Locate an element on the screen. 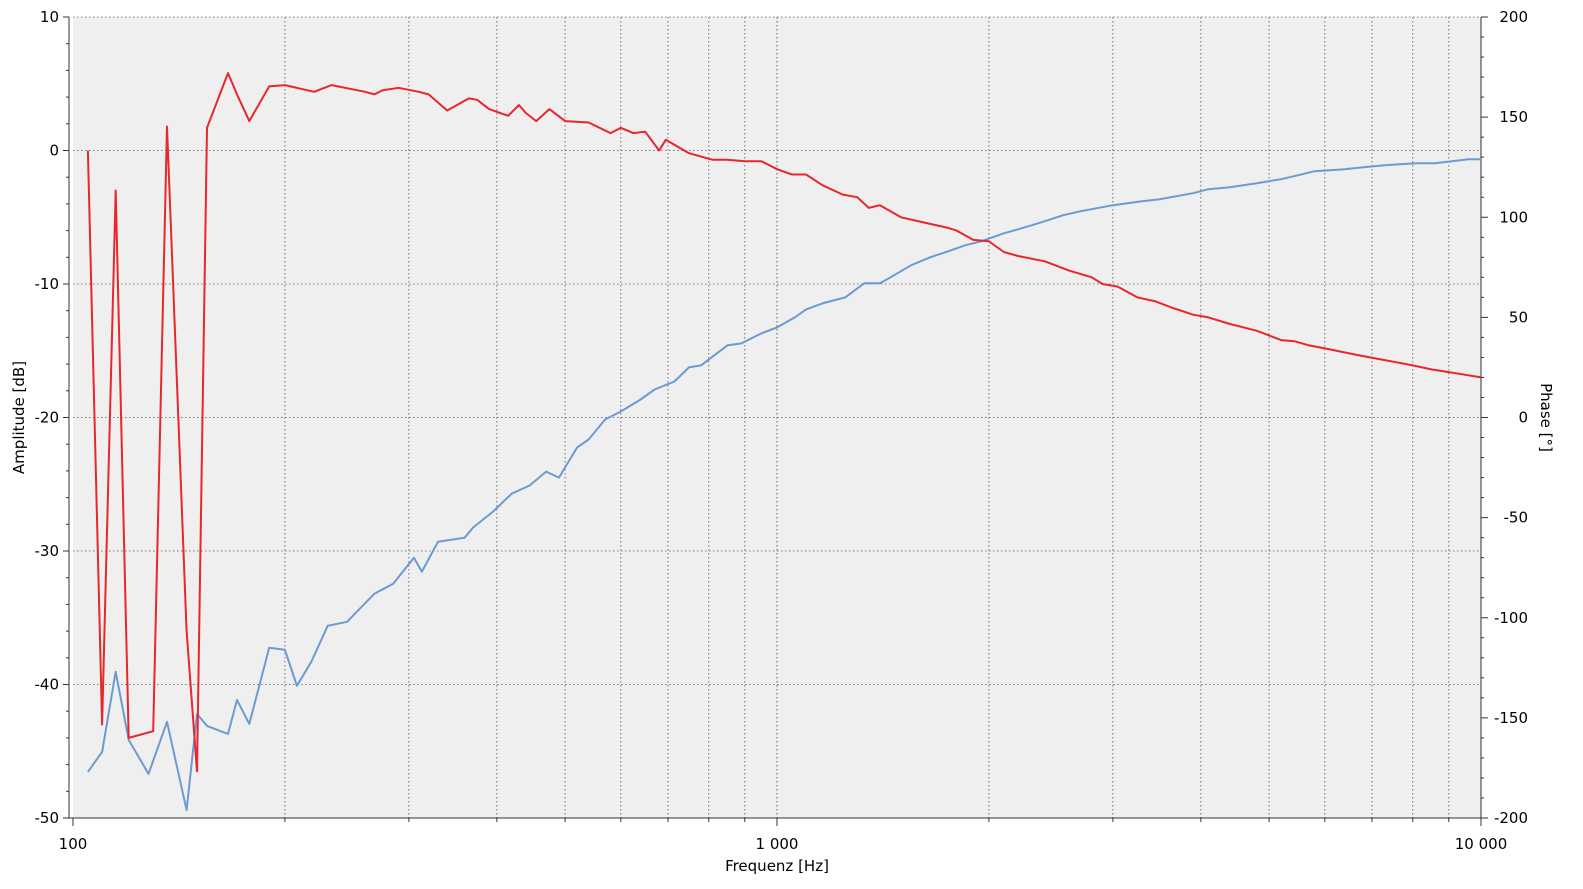  y2-axis-title: Phase [°] is located at coordinates (1546, 417).